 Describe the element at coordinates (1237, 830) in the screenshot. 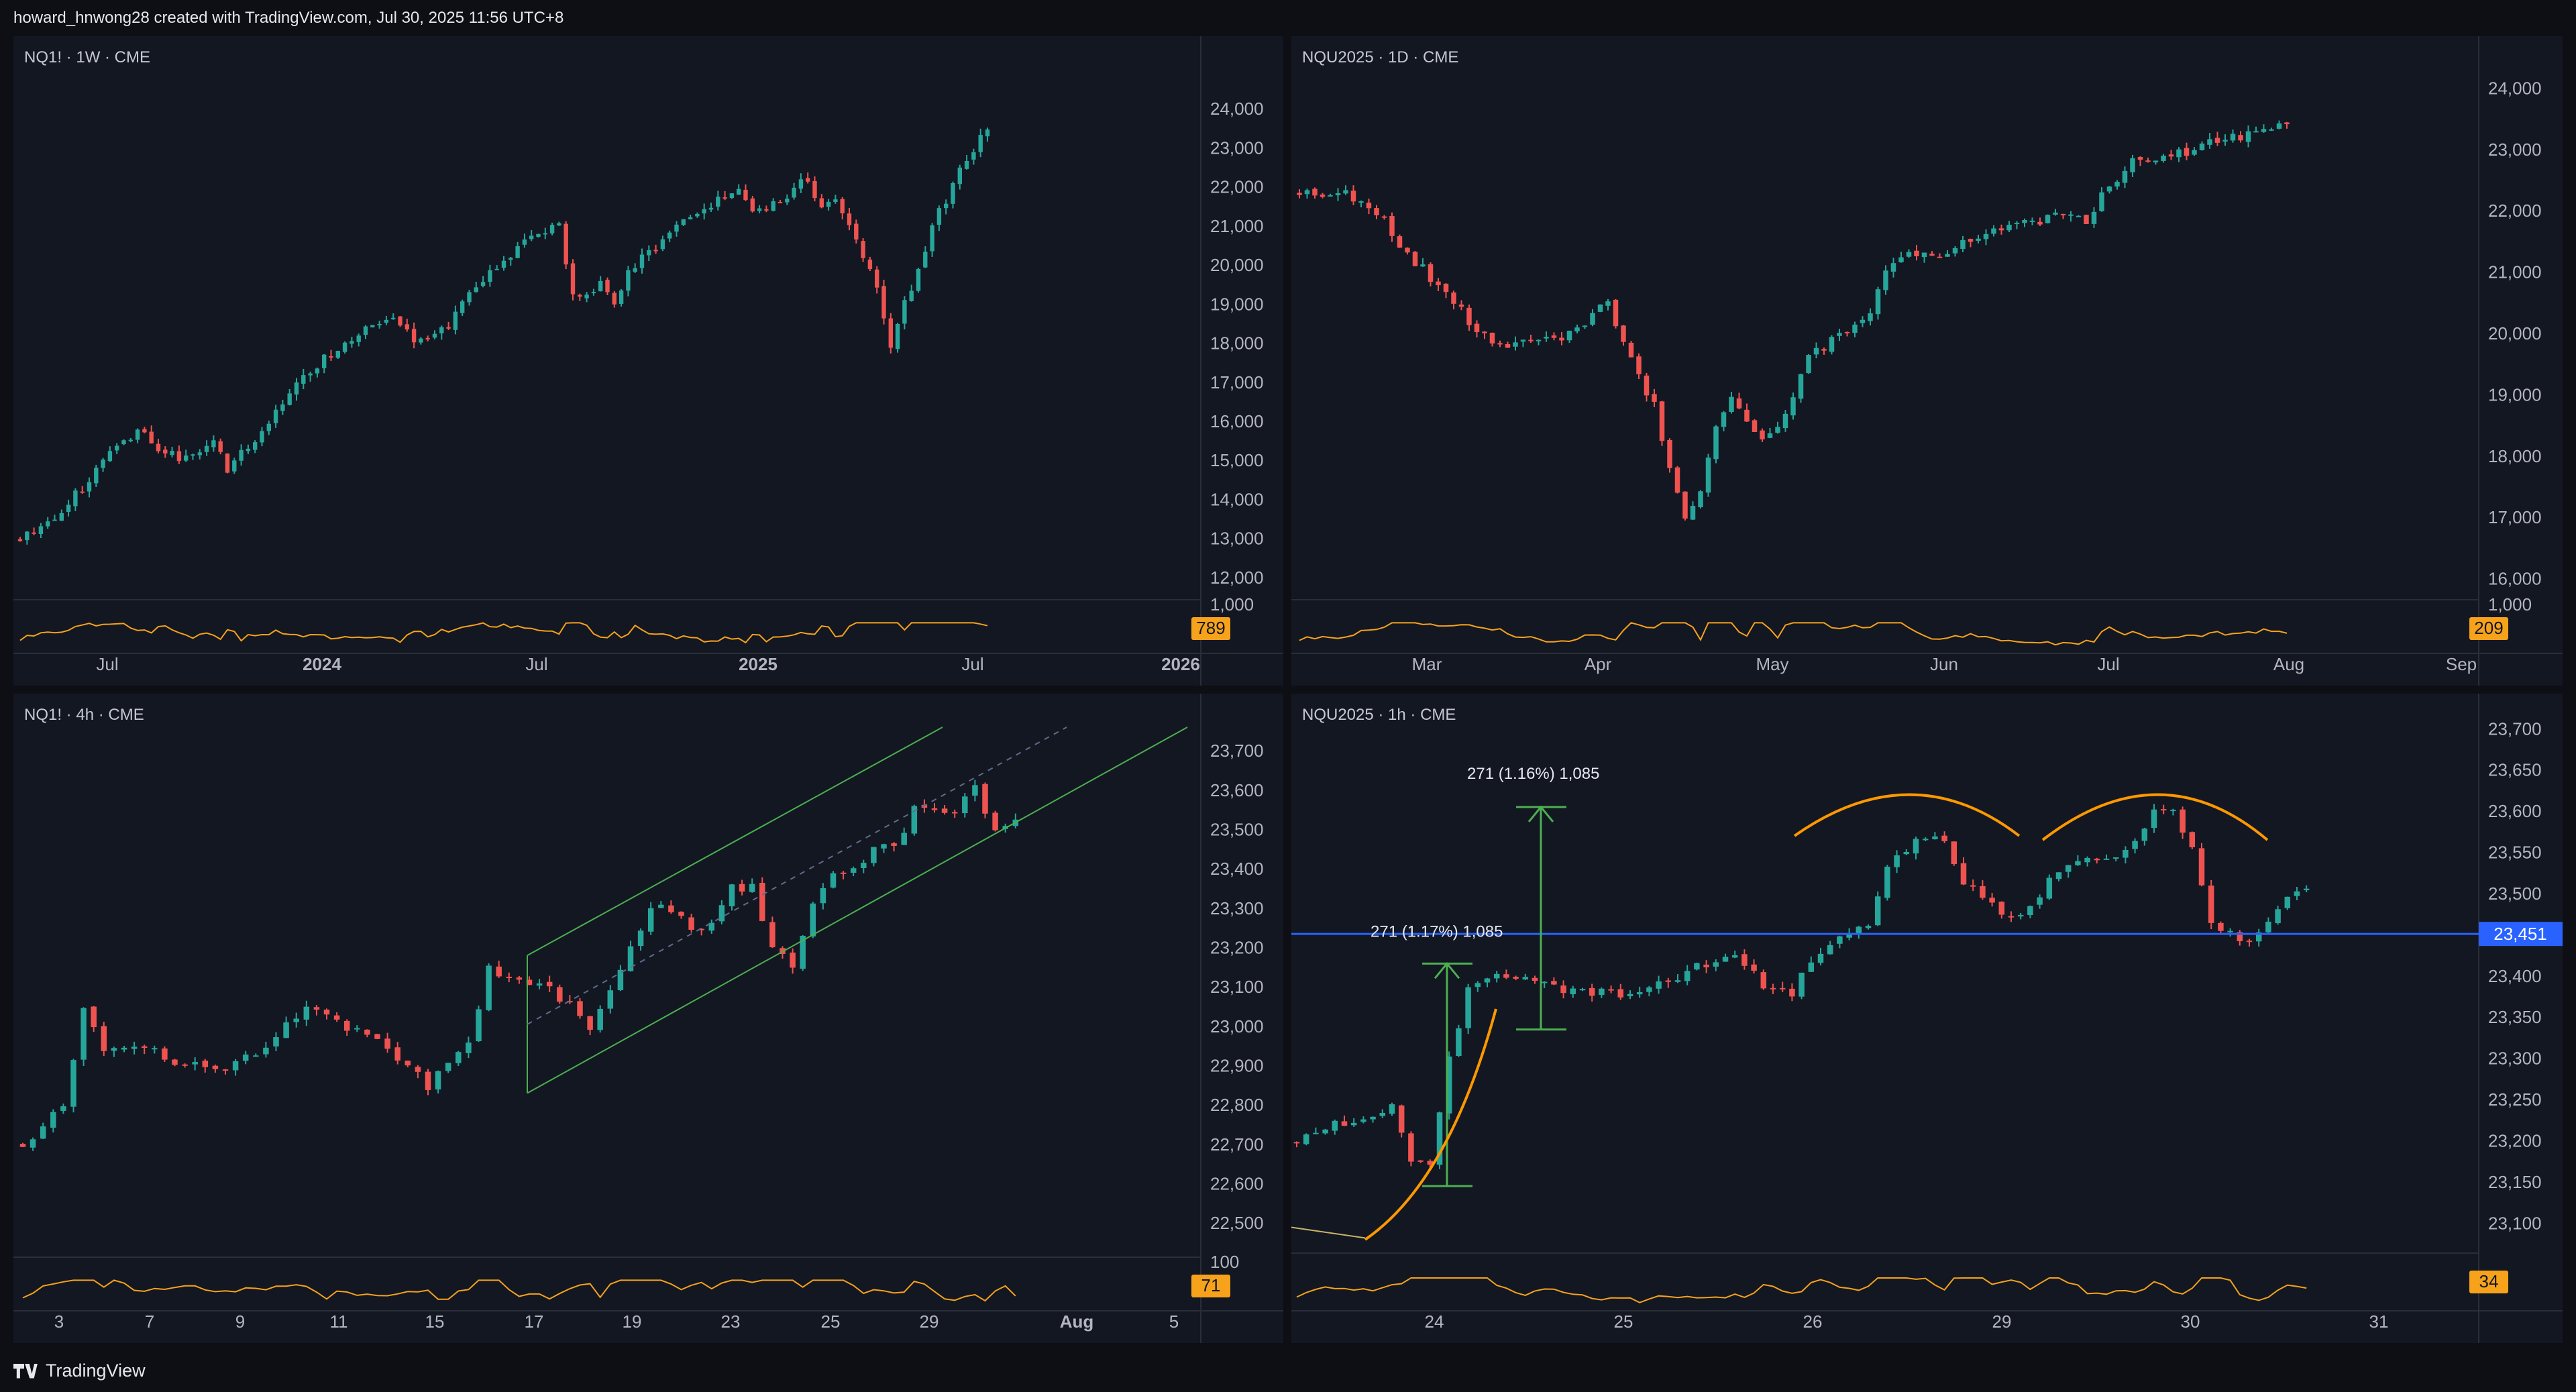

I see `y-tick-label: 23,500` at that location.